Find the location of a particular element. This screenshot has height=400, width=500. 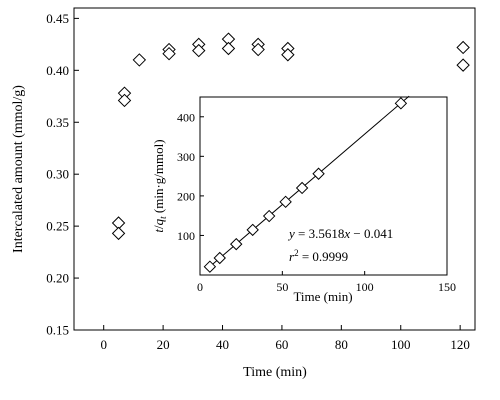

inset-y-tick-label: 200 is located at coordinates (186, 196).